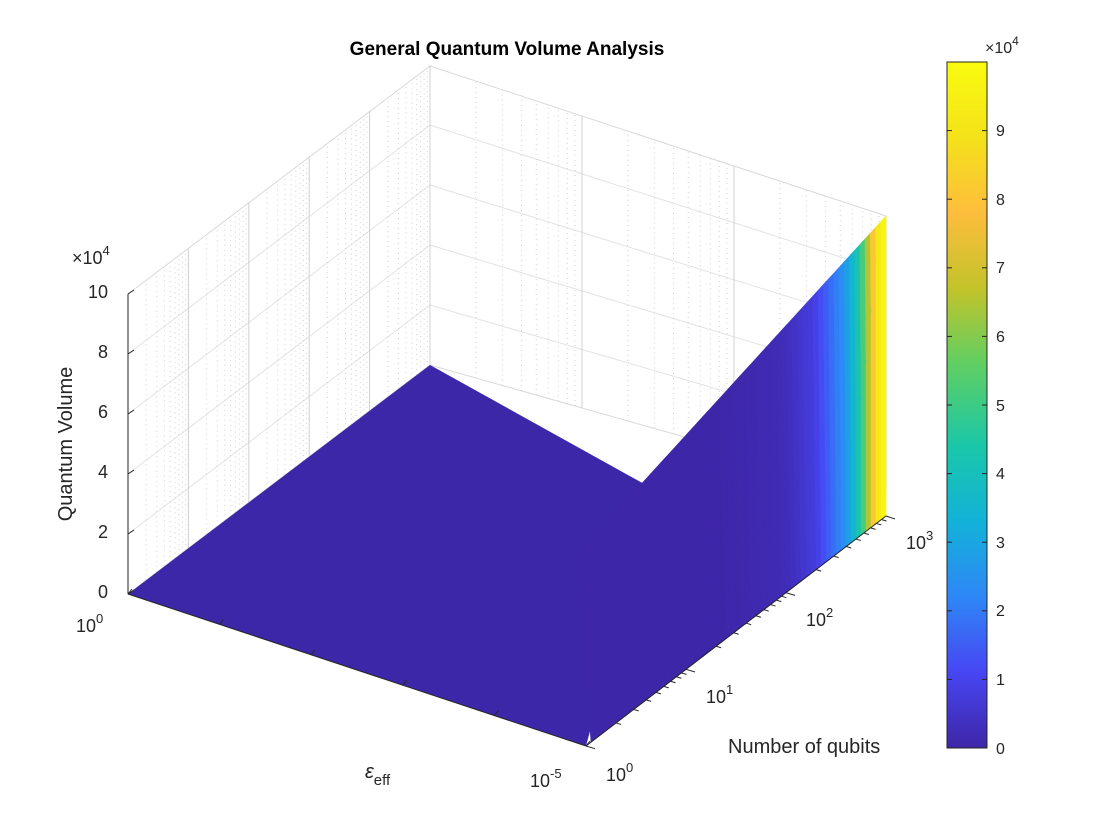  I want to click on colorbar-gradient, so click(967, 405).